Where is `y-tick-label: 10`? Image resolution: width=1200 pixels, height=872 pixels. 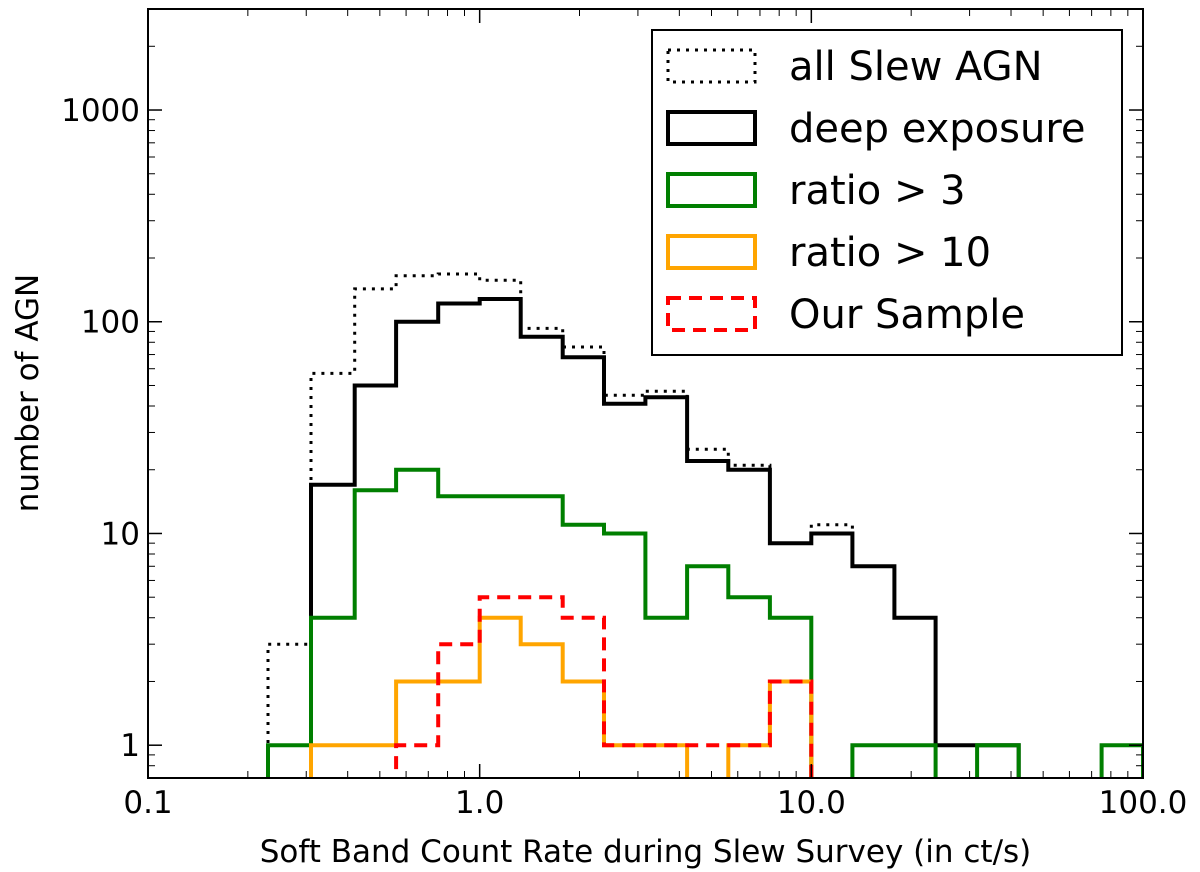 y-tick-label: 10 is located at coordinates (120, 534).